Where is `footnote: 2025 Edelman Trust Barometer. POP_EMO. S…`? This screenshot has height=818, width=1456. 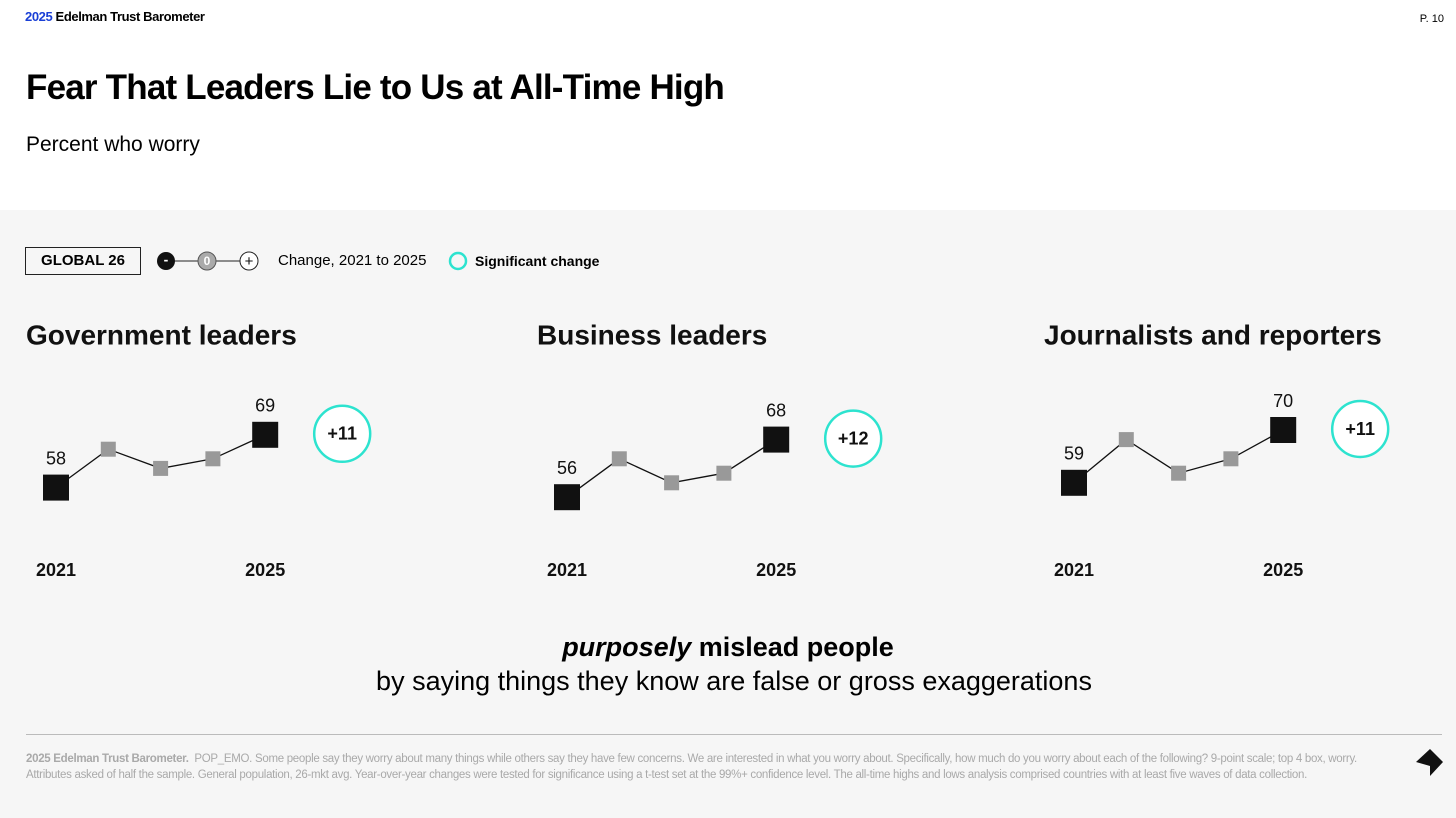
footnote: 2025 Edelman Trust Barometer. POP_EMO. S… is located at coordinates (706, 767).